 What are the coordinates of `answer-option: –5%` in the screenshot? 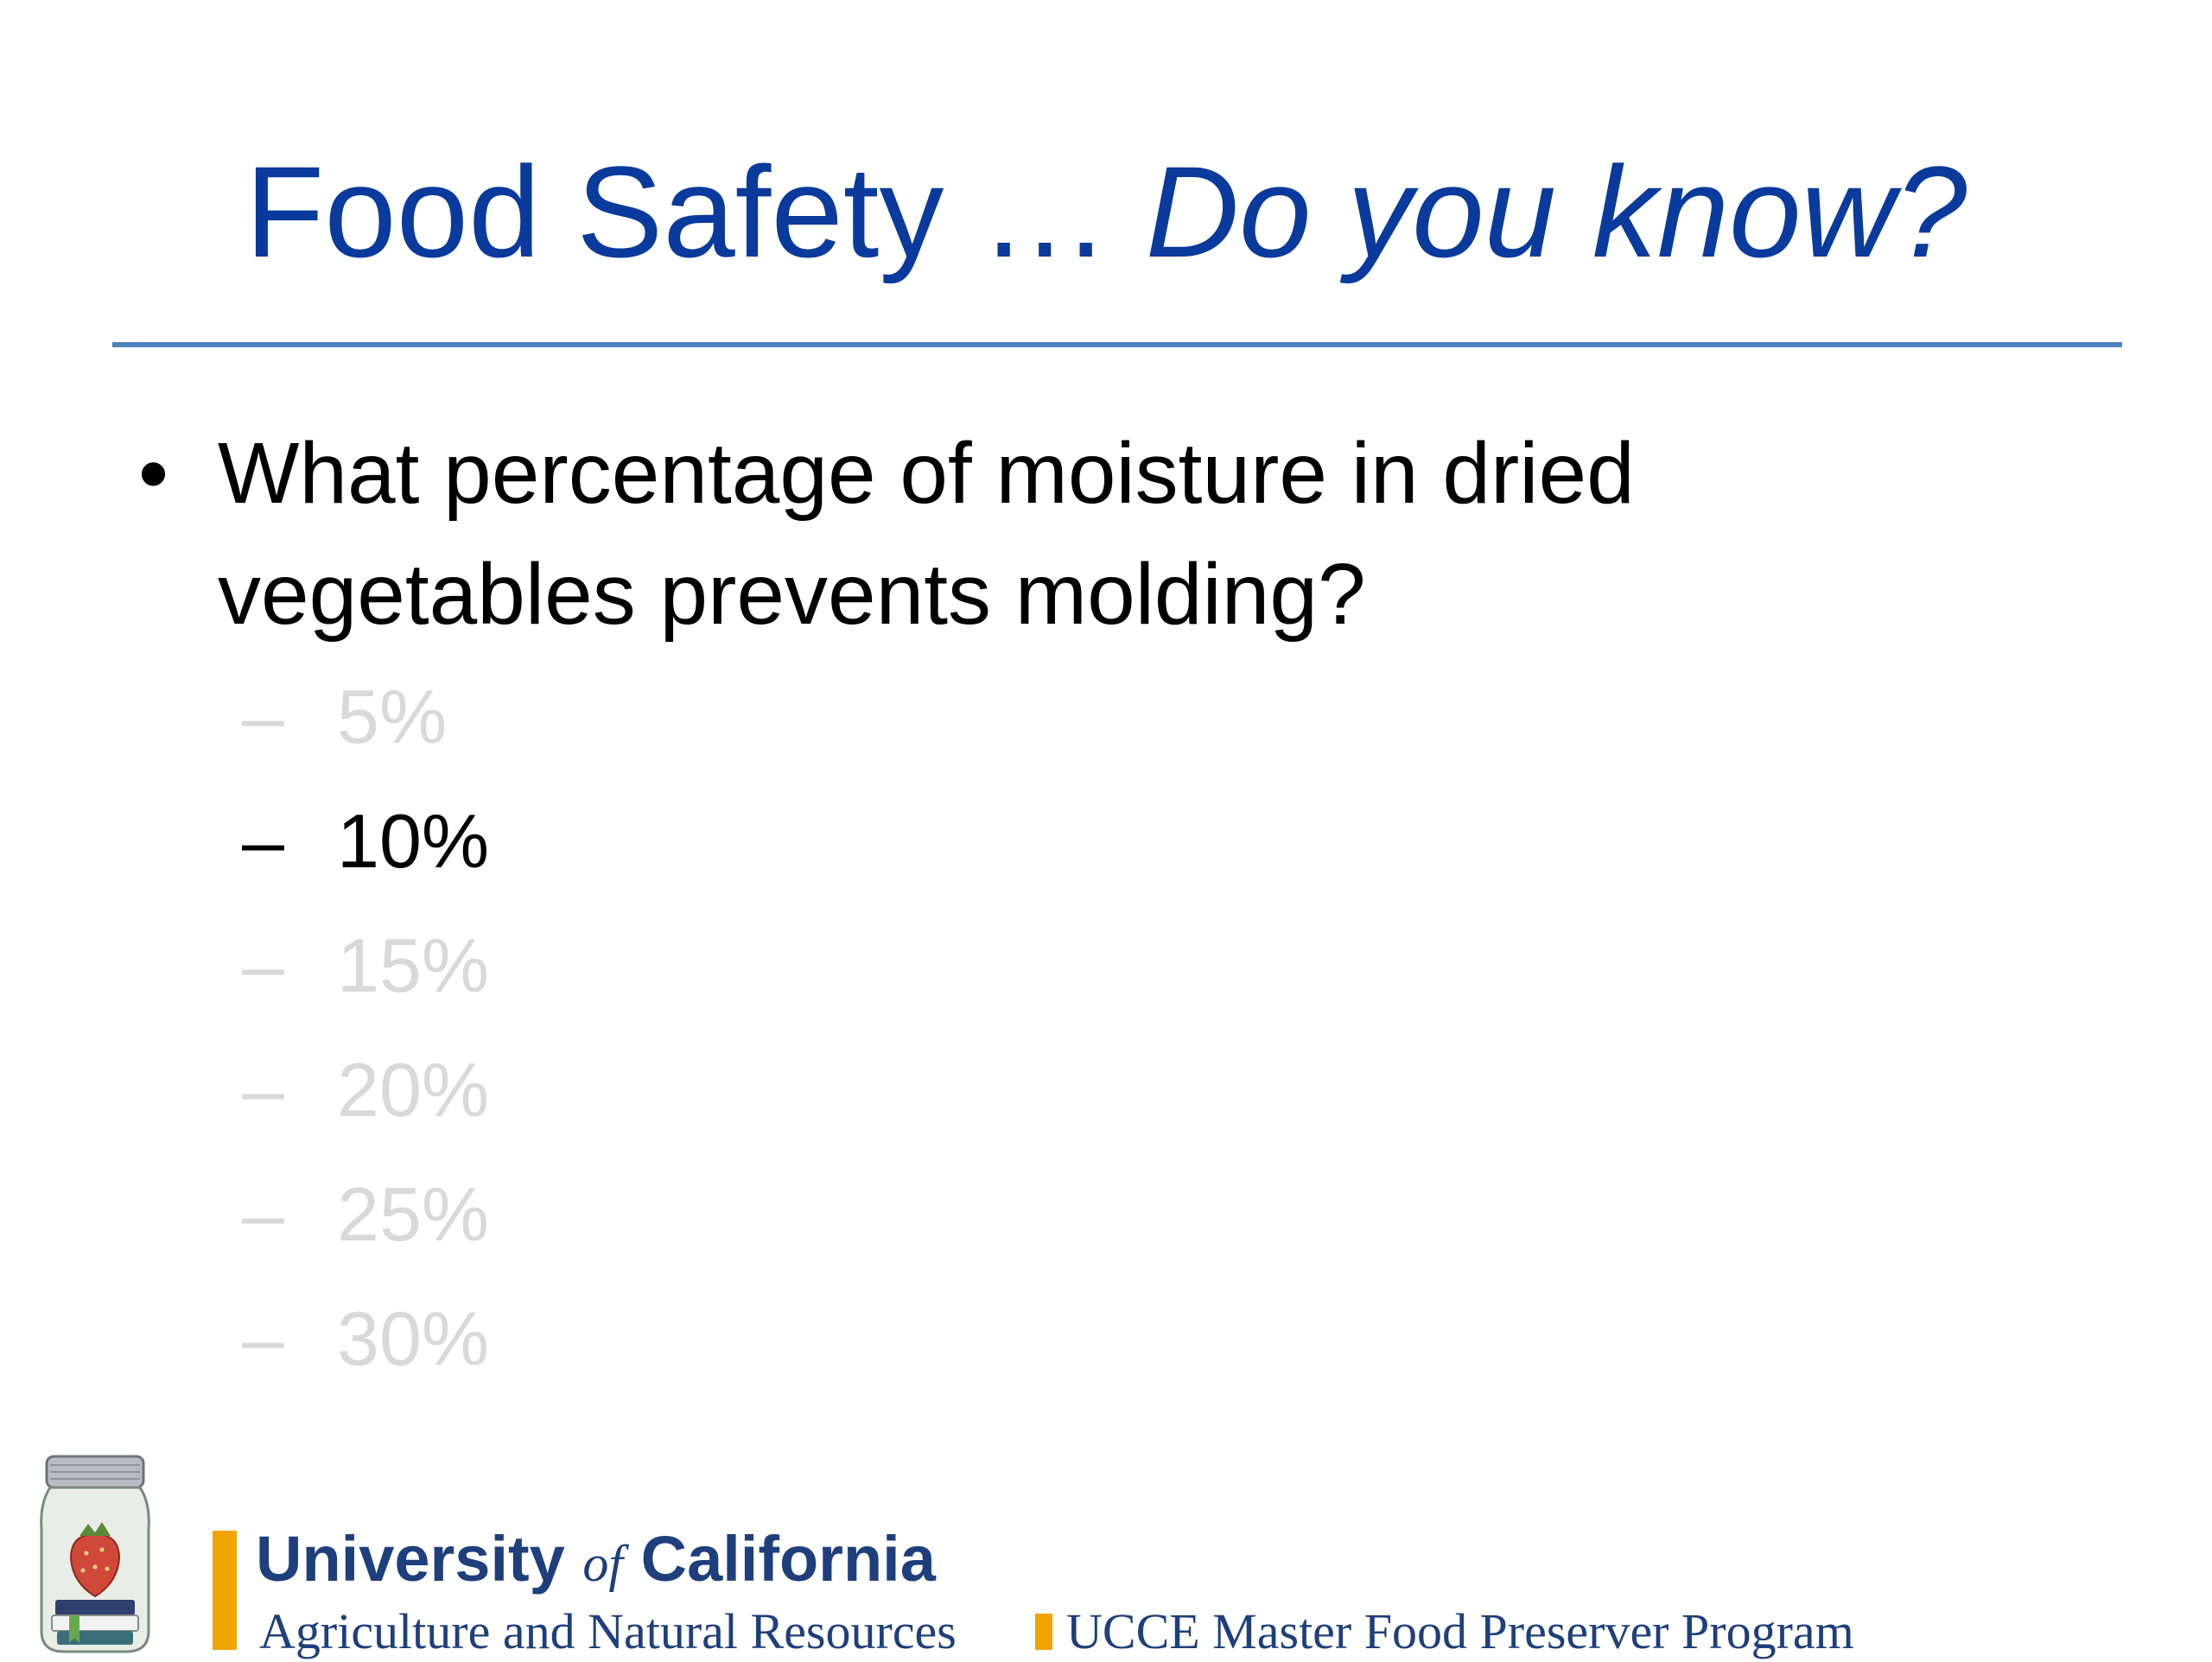 It's located at (365, 727).